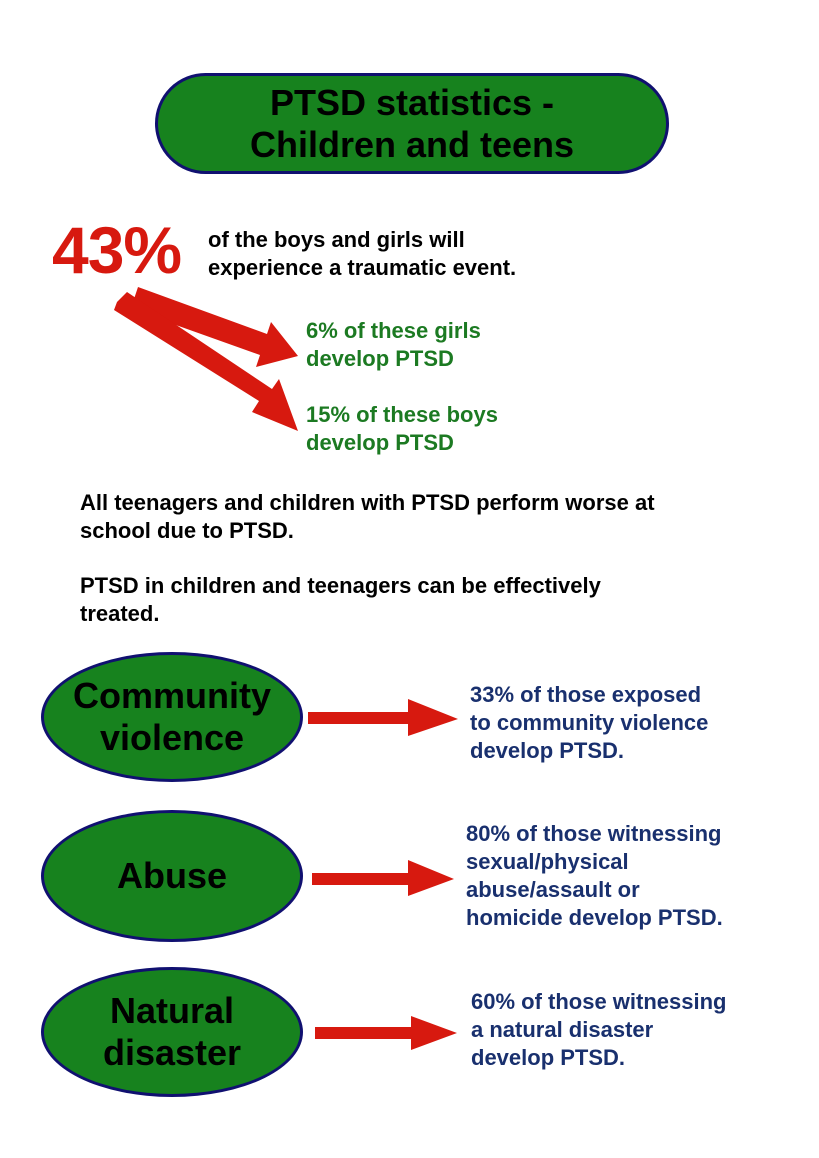  Describe the element at coordinates (402, 414) in the screenshot. I see `boys-line-1: 15% of these boys` at that location.